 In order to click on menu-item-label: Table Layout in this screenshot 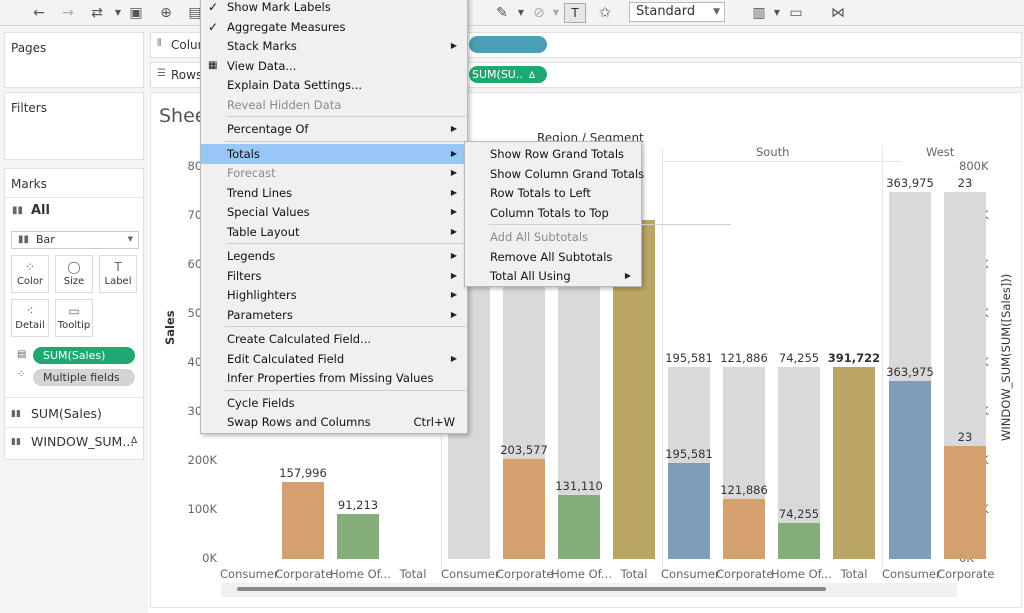, I will do `click(263, 231)`.